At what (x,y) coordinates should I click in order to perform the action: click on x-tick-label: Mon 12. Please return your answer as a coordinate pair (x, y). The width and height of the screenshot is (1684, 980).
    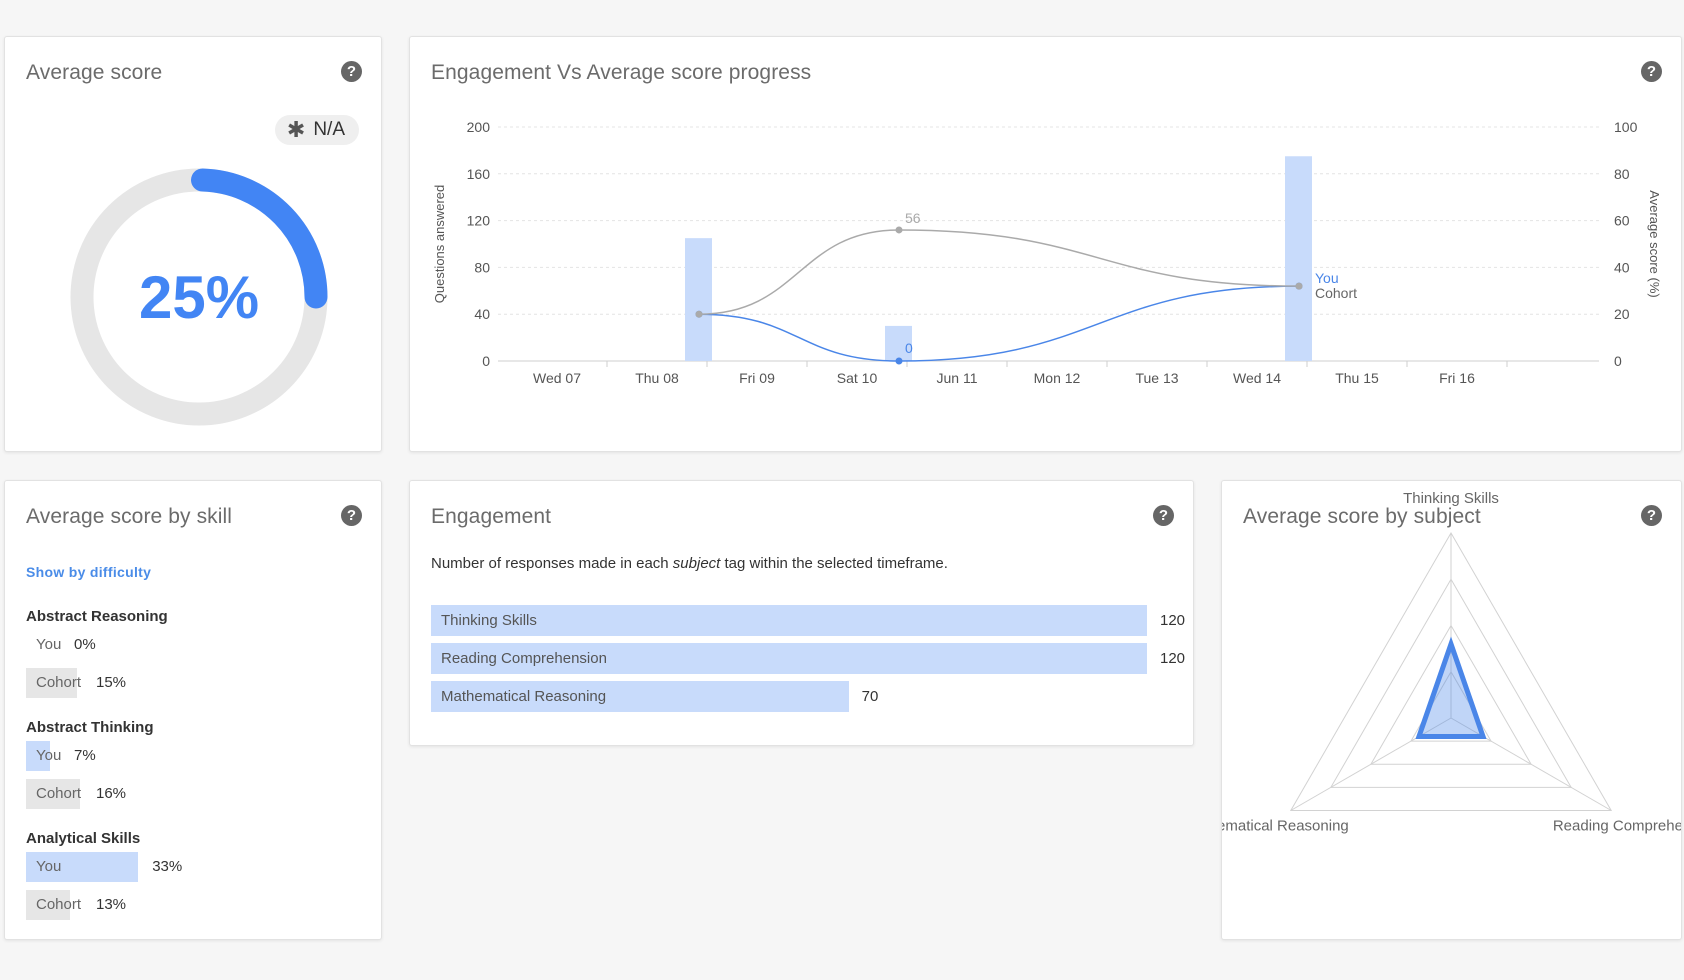
    Looking at the image, I should click on (1057, 378).